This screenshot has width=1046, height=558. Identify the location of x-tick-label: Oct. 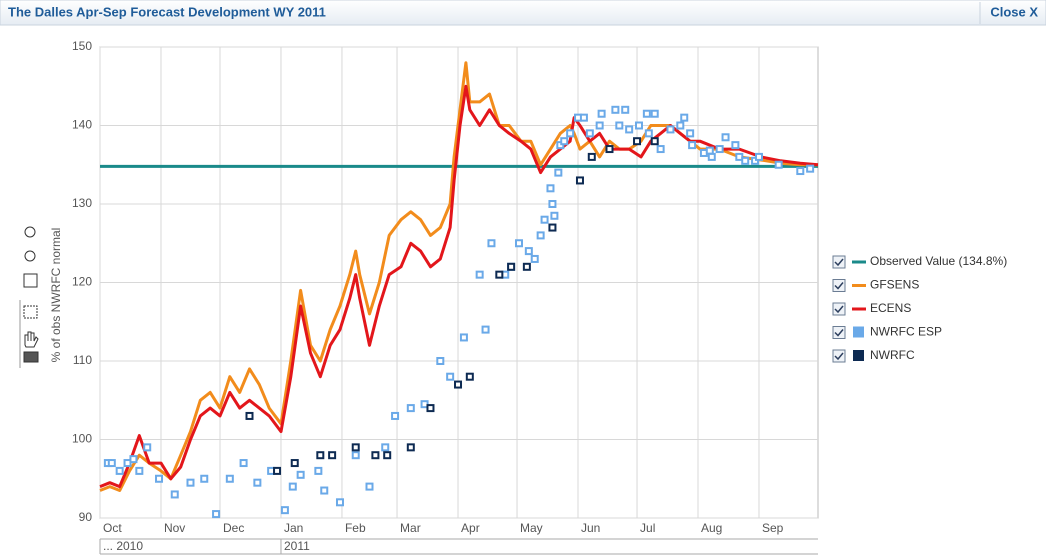
(112, 528).